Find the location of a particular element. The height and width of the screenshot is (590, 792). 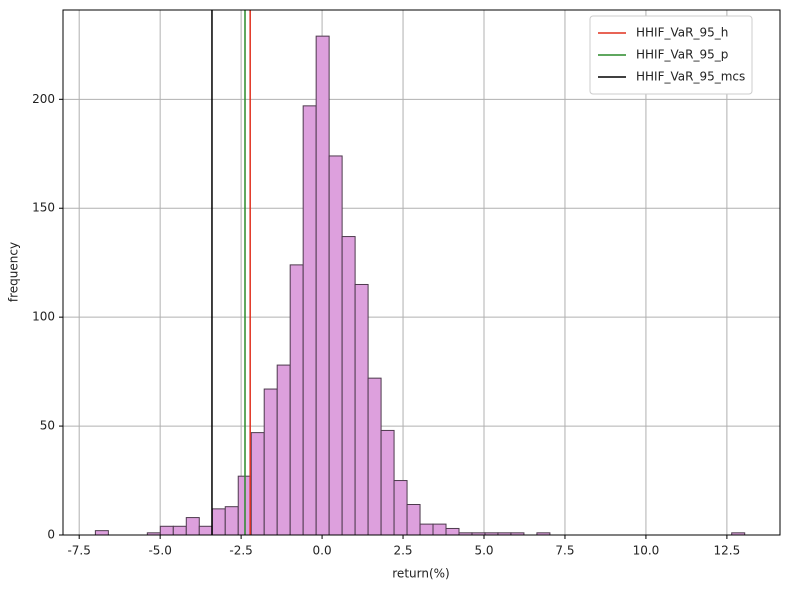

y-axis-label: frequency is located at coordinates (14, 272).